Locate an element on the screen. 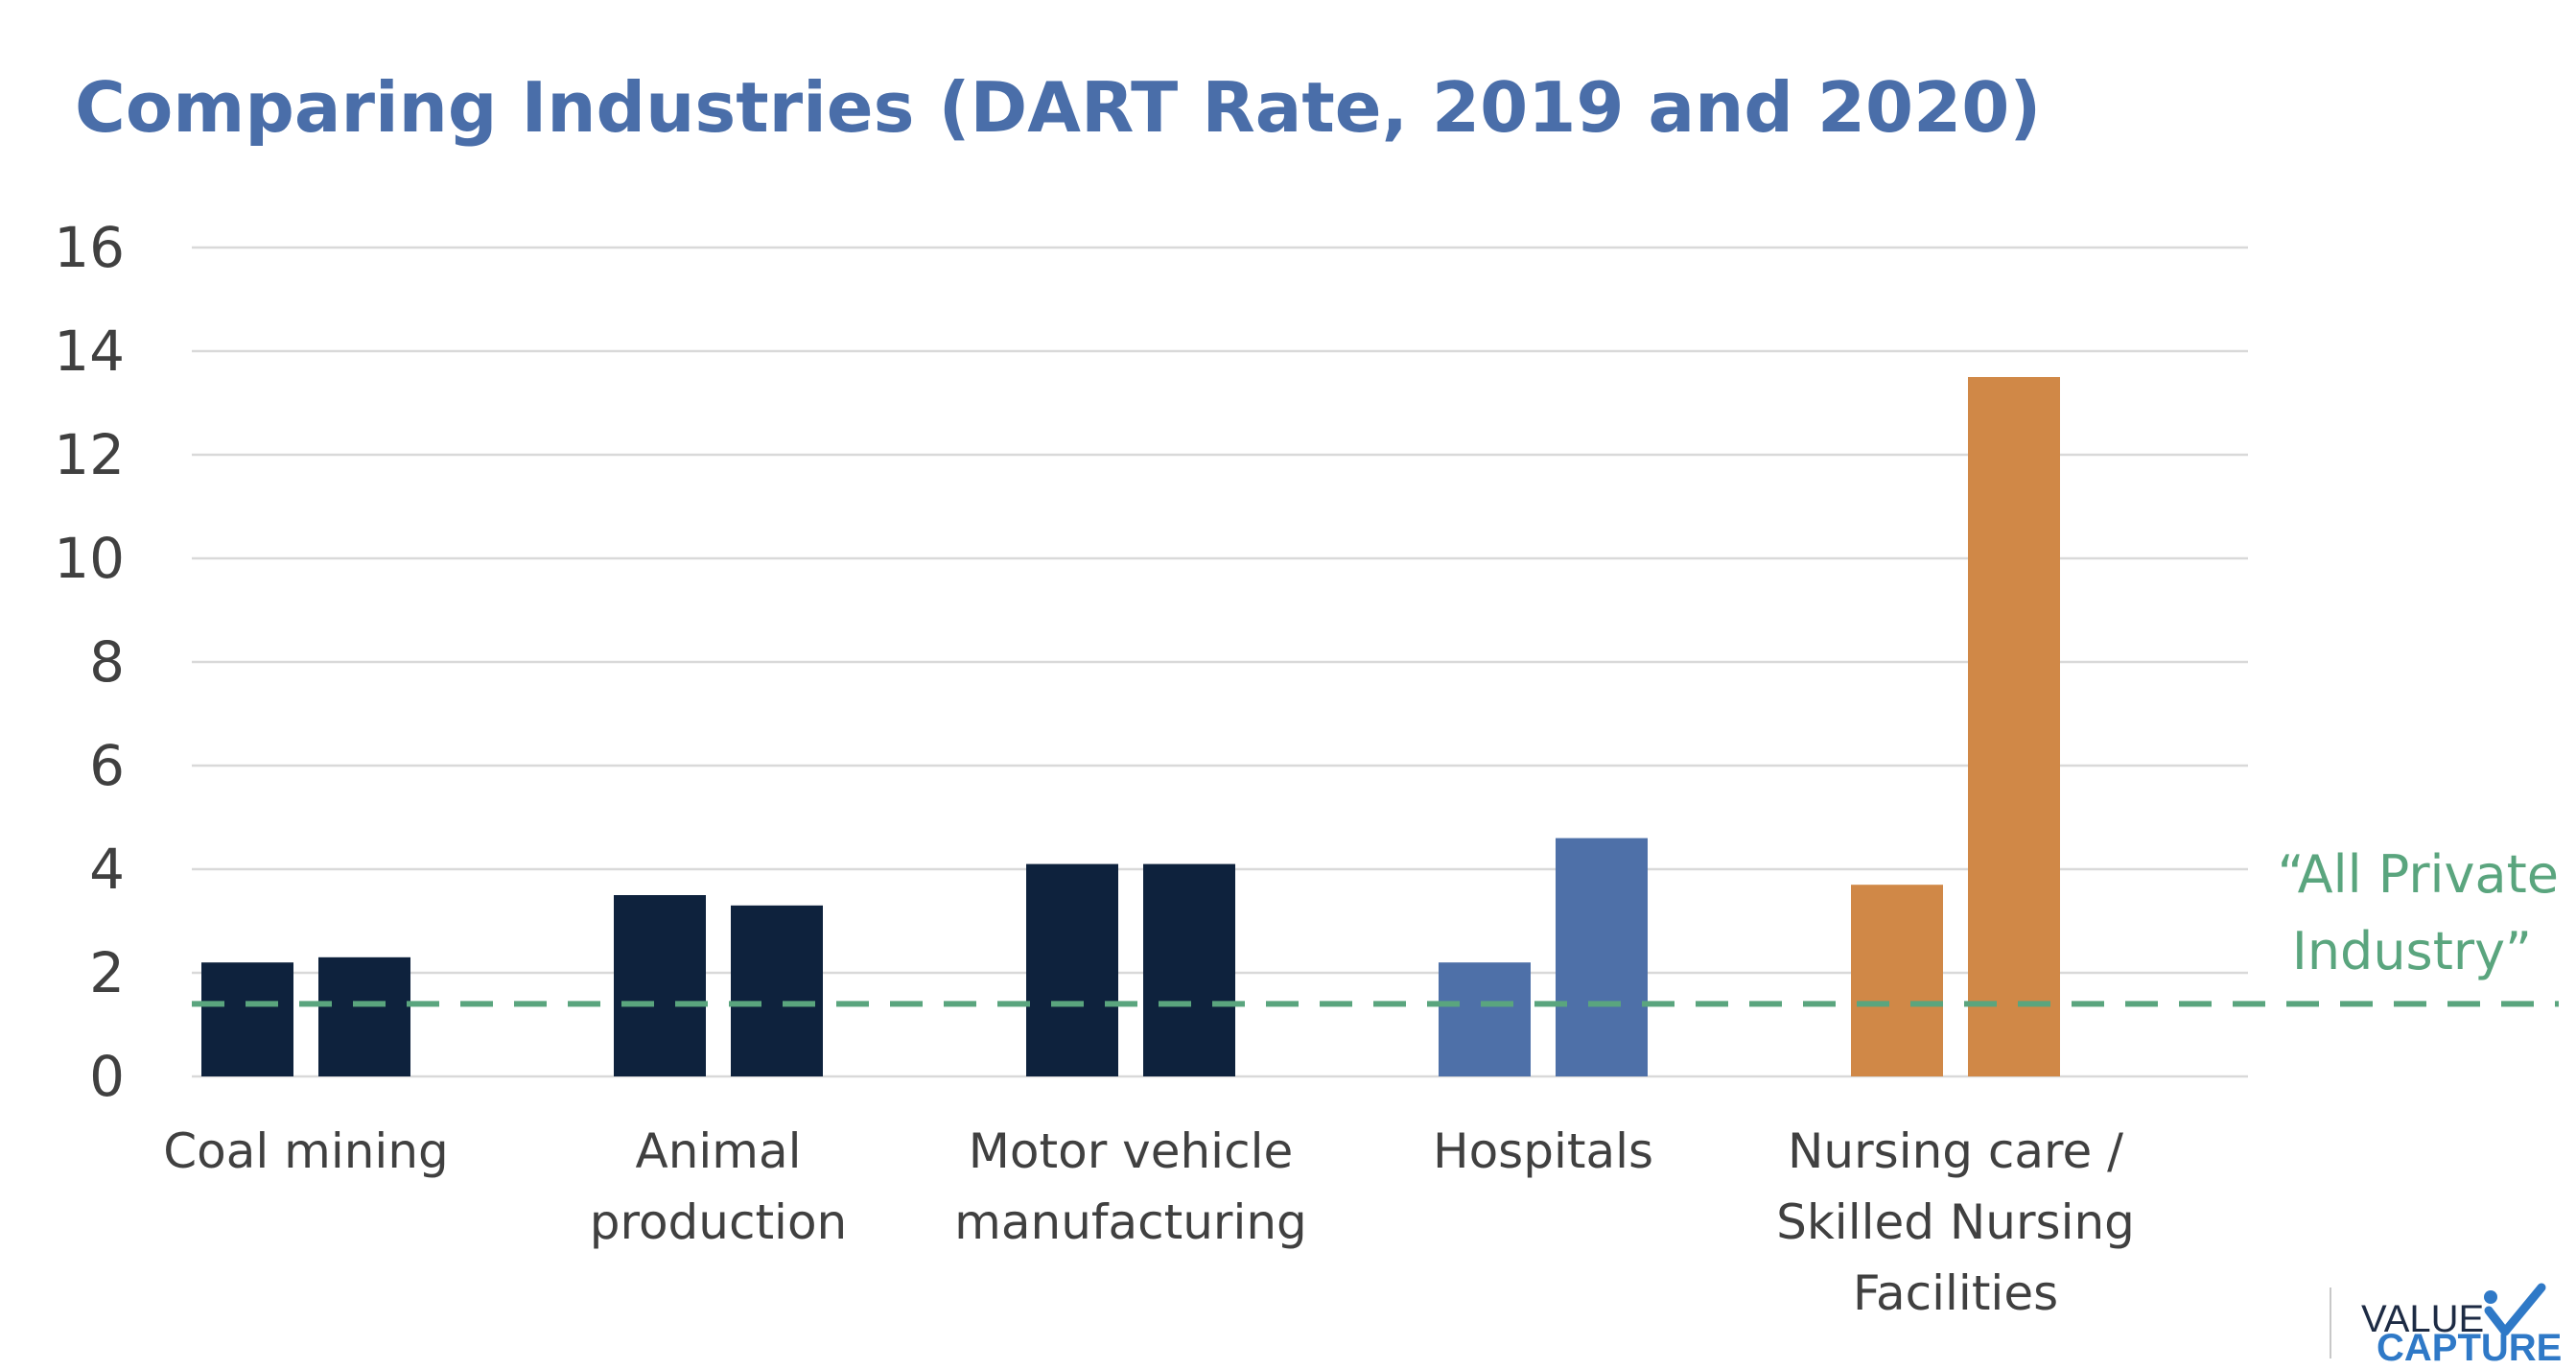 This screenshot has width=2576, height=1370. reference-line-group: “All Private Industry” is located at coordinates (1375, 925).